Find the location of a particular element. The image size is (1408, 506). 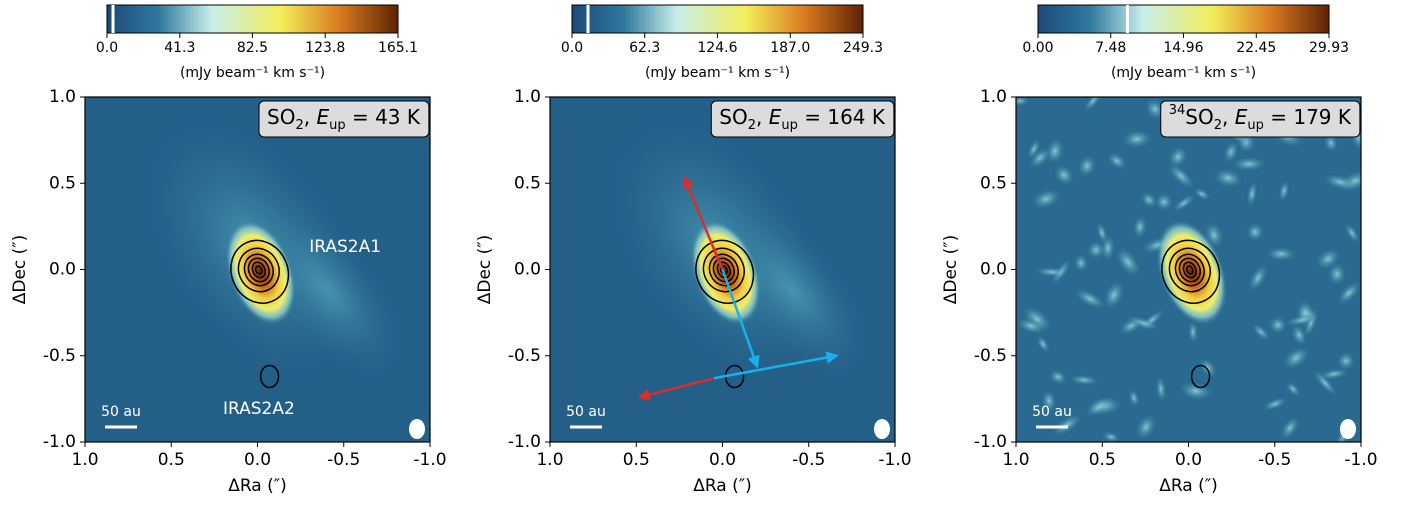

beam is located at coordinates (882, 429).